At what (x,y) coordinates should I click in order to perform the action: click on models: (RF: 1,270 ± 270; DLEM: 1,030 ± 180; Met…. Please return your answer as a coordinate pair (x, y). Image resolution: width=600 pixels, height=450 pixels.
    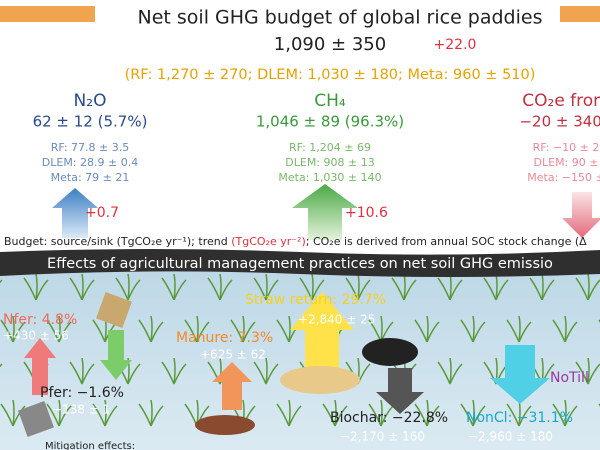
    Looking at the image, I should click on (330, 75).